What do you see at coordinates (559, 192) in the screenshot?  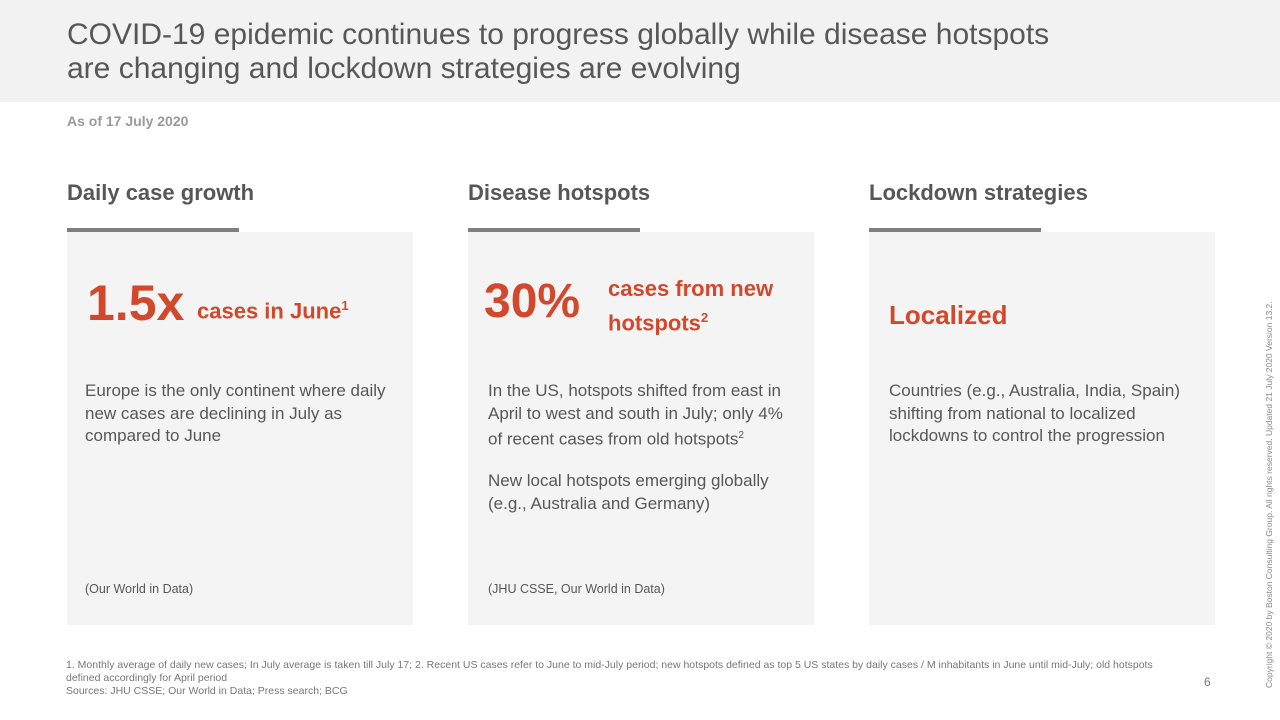 I see `column-heading: Disease hotspots` at bounding box center [559, 192].